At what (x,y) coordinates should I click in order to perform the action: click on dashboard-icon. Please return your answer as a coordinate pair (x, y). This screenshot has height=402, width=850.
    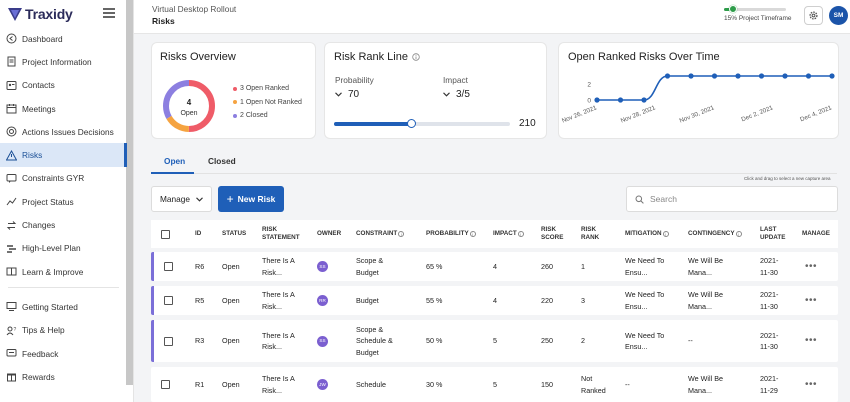
    Looking at the image, I should click on (11, 38).